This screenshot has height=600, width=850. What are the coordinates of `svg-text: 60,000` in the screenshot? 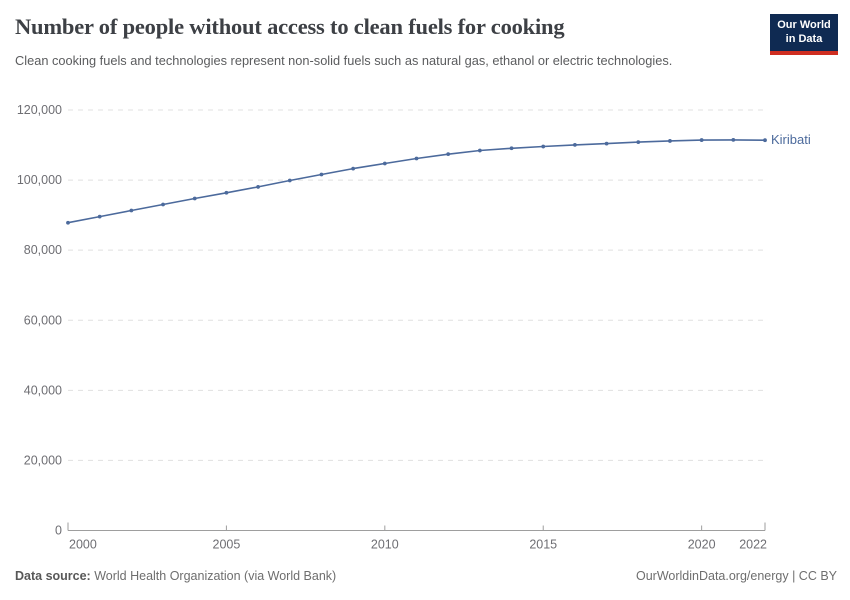 It's located at (43, 320).